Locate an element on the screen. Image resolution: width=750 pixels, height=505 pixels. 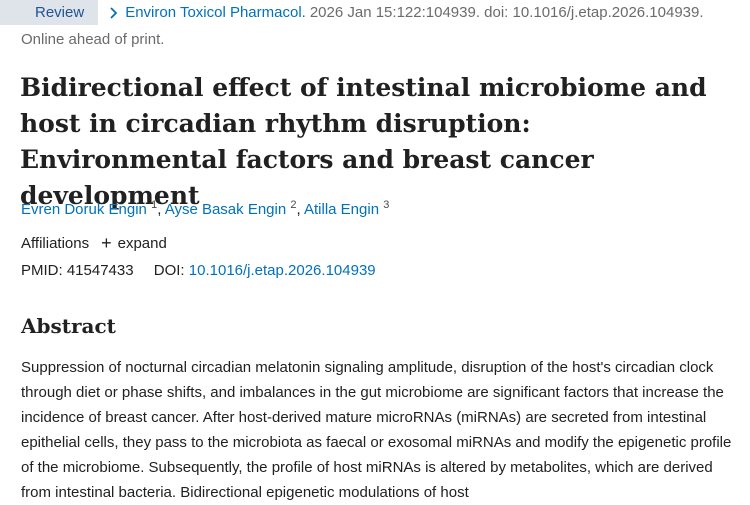
doi-link: 10.1016/j.etap.2026.104939 is located at coordinates (282, 270).